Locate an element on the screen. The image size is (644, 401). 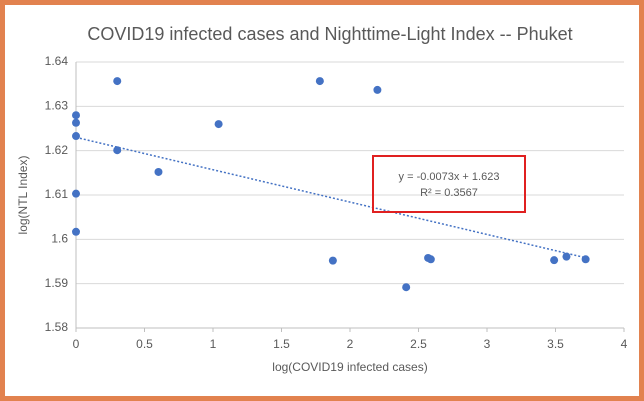
annotation-box is located at coordinates (449, 184).